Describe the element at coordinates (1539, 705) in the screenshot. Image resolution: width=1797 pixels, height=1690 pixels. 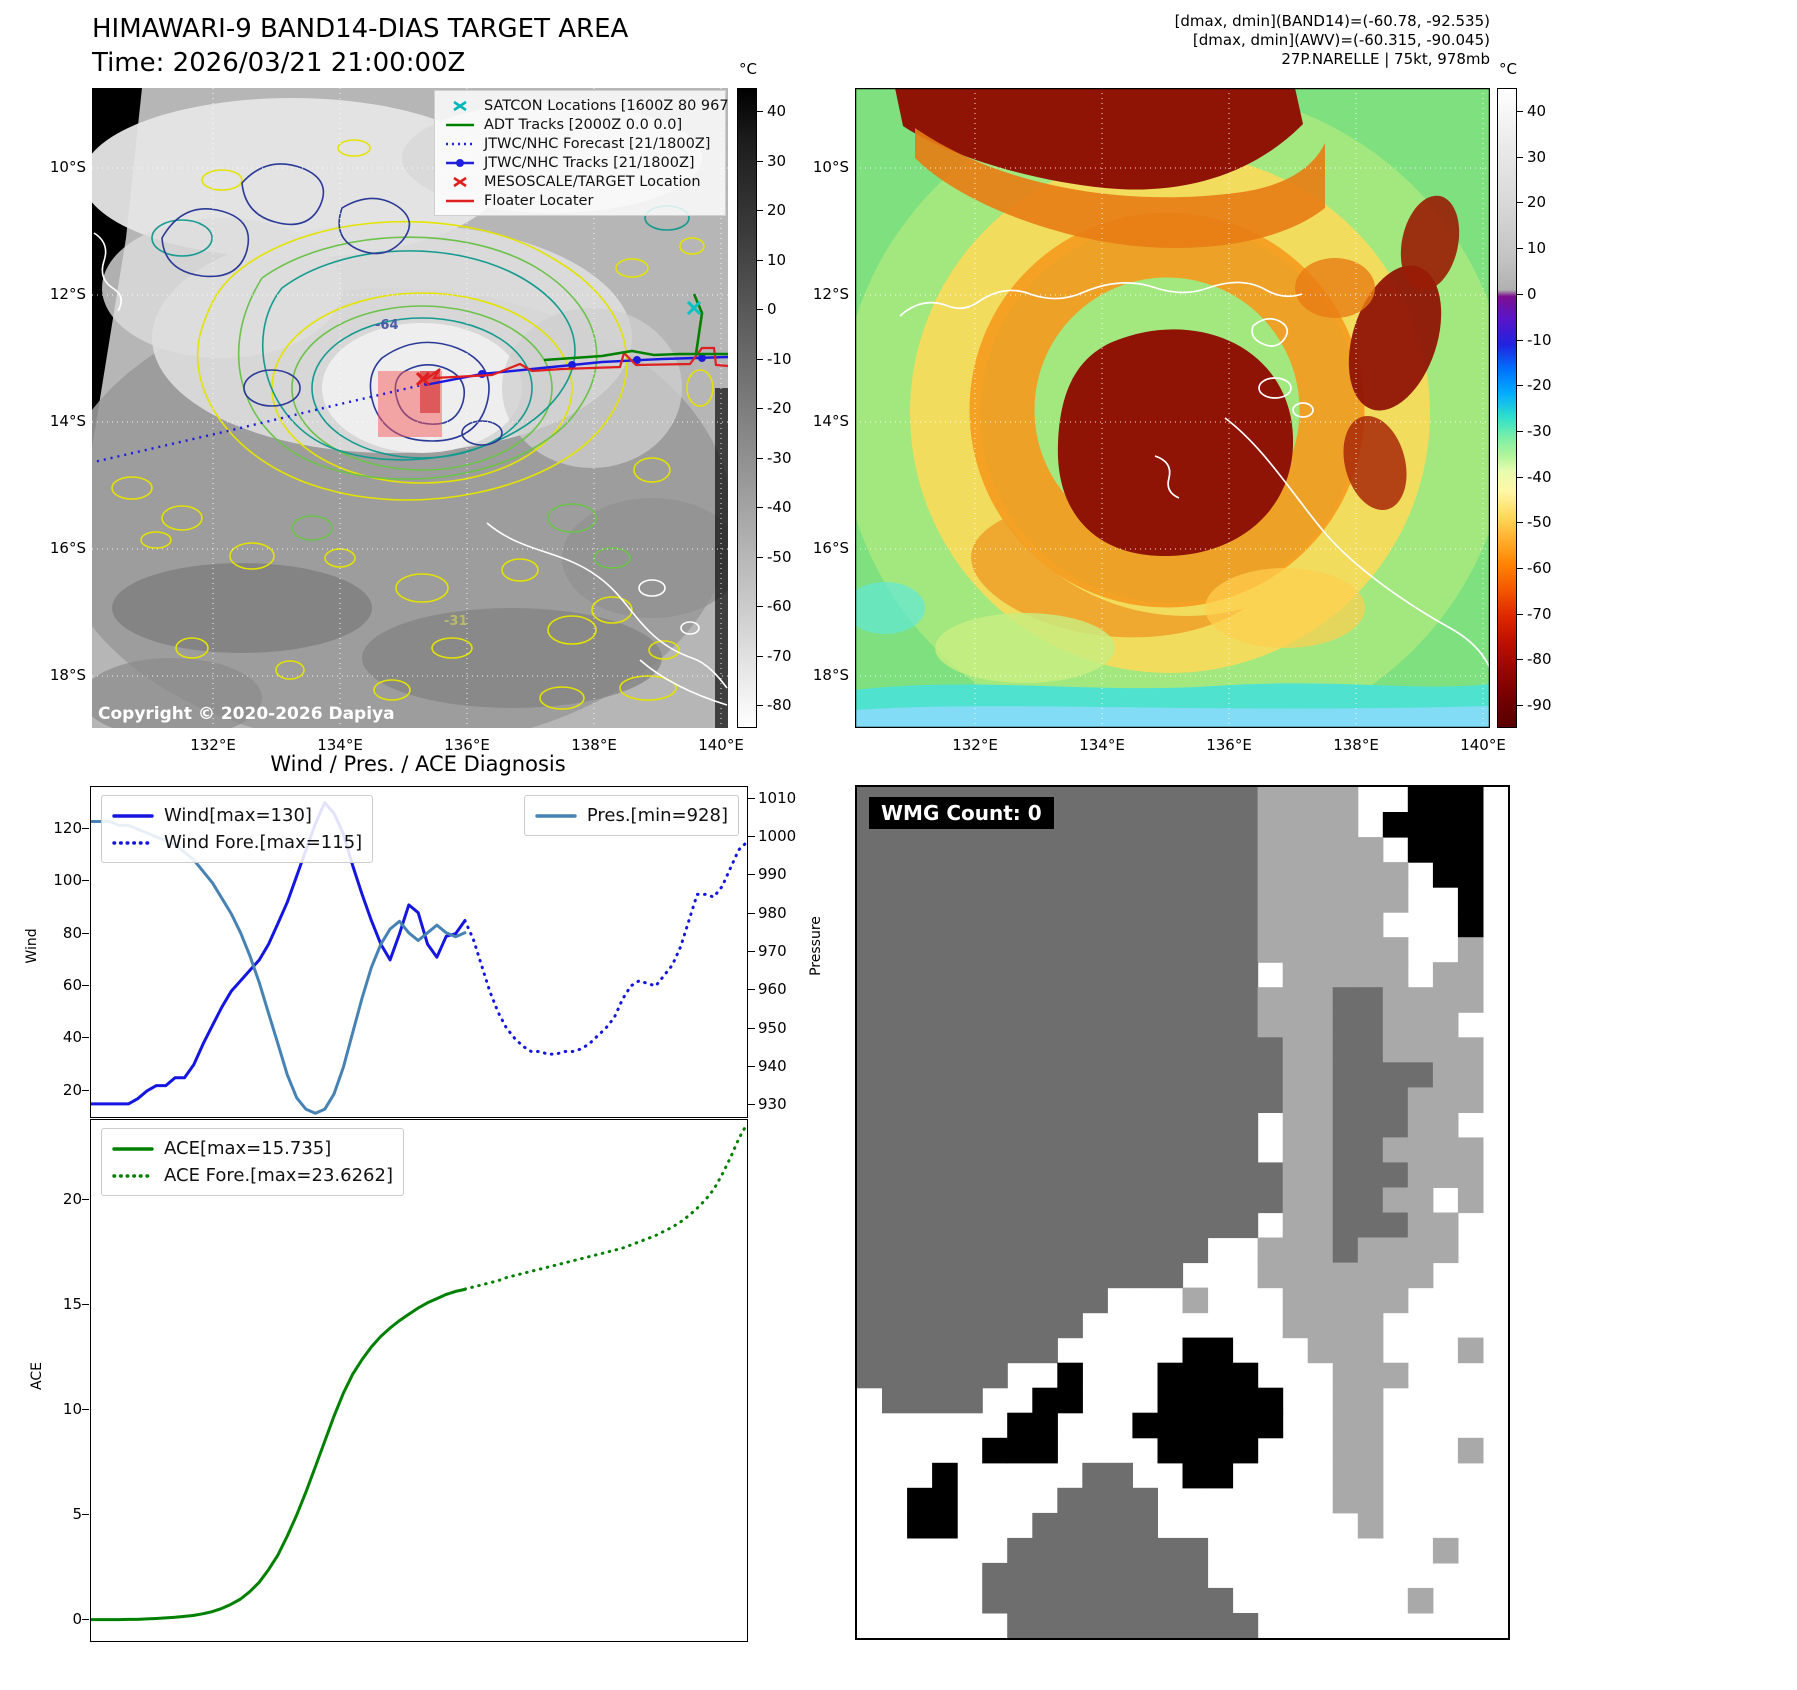
I see `colorbar-tick-label: -90` at that location.